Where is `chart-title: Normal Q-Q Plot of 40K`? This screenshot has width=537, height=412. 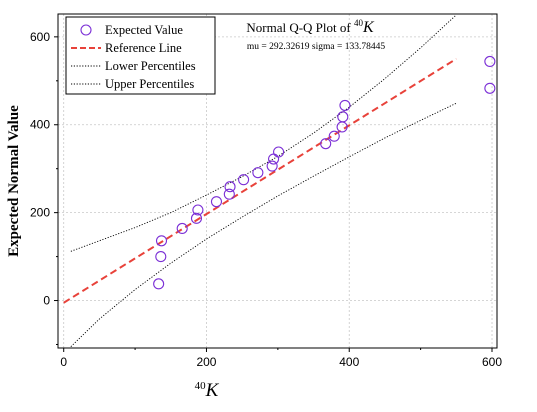 chart-title: Normal Q-Q Plot of 40K is located at coordinates (310, 27).